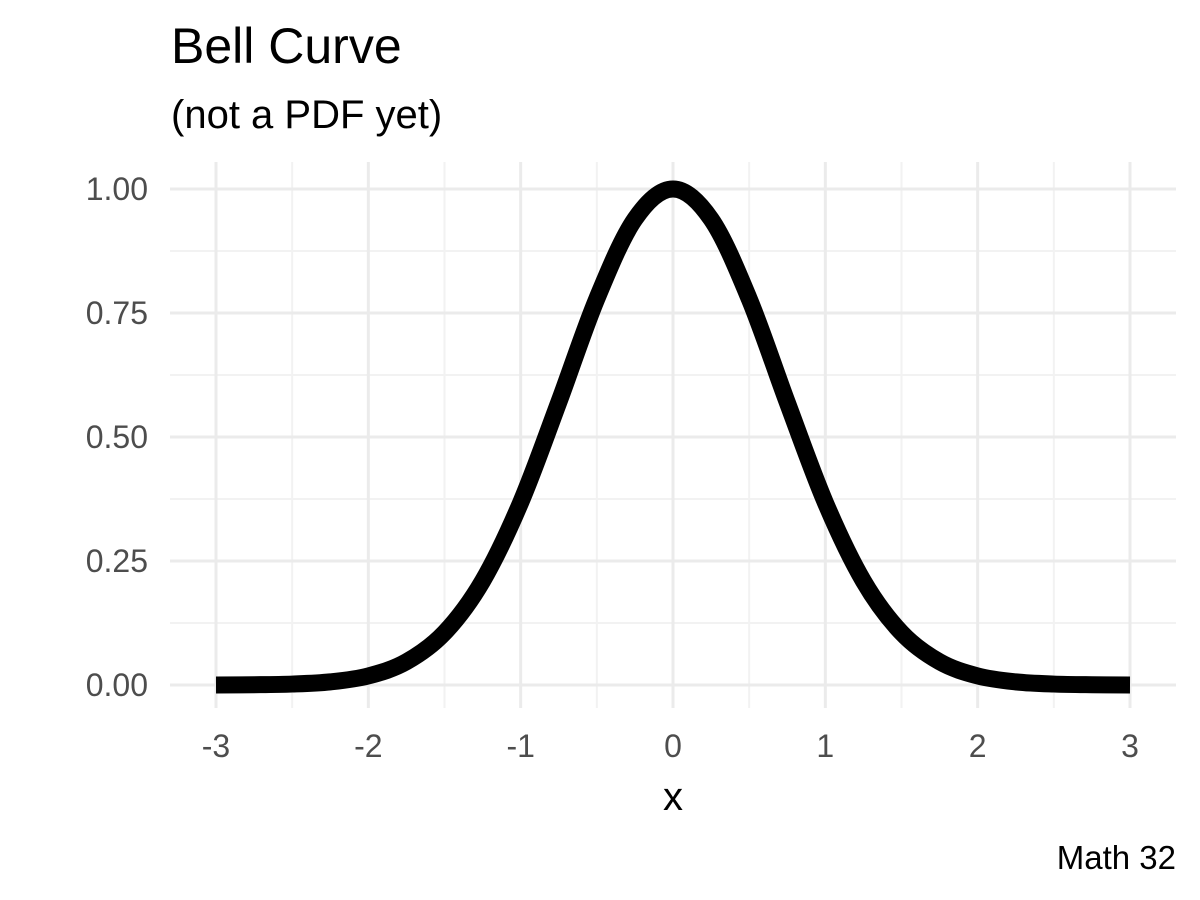  I want to click on x-tick-label: -2, so click(368, 746).